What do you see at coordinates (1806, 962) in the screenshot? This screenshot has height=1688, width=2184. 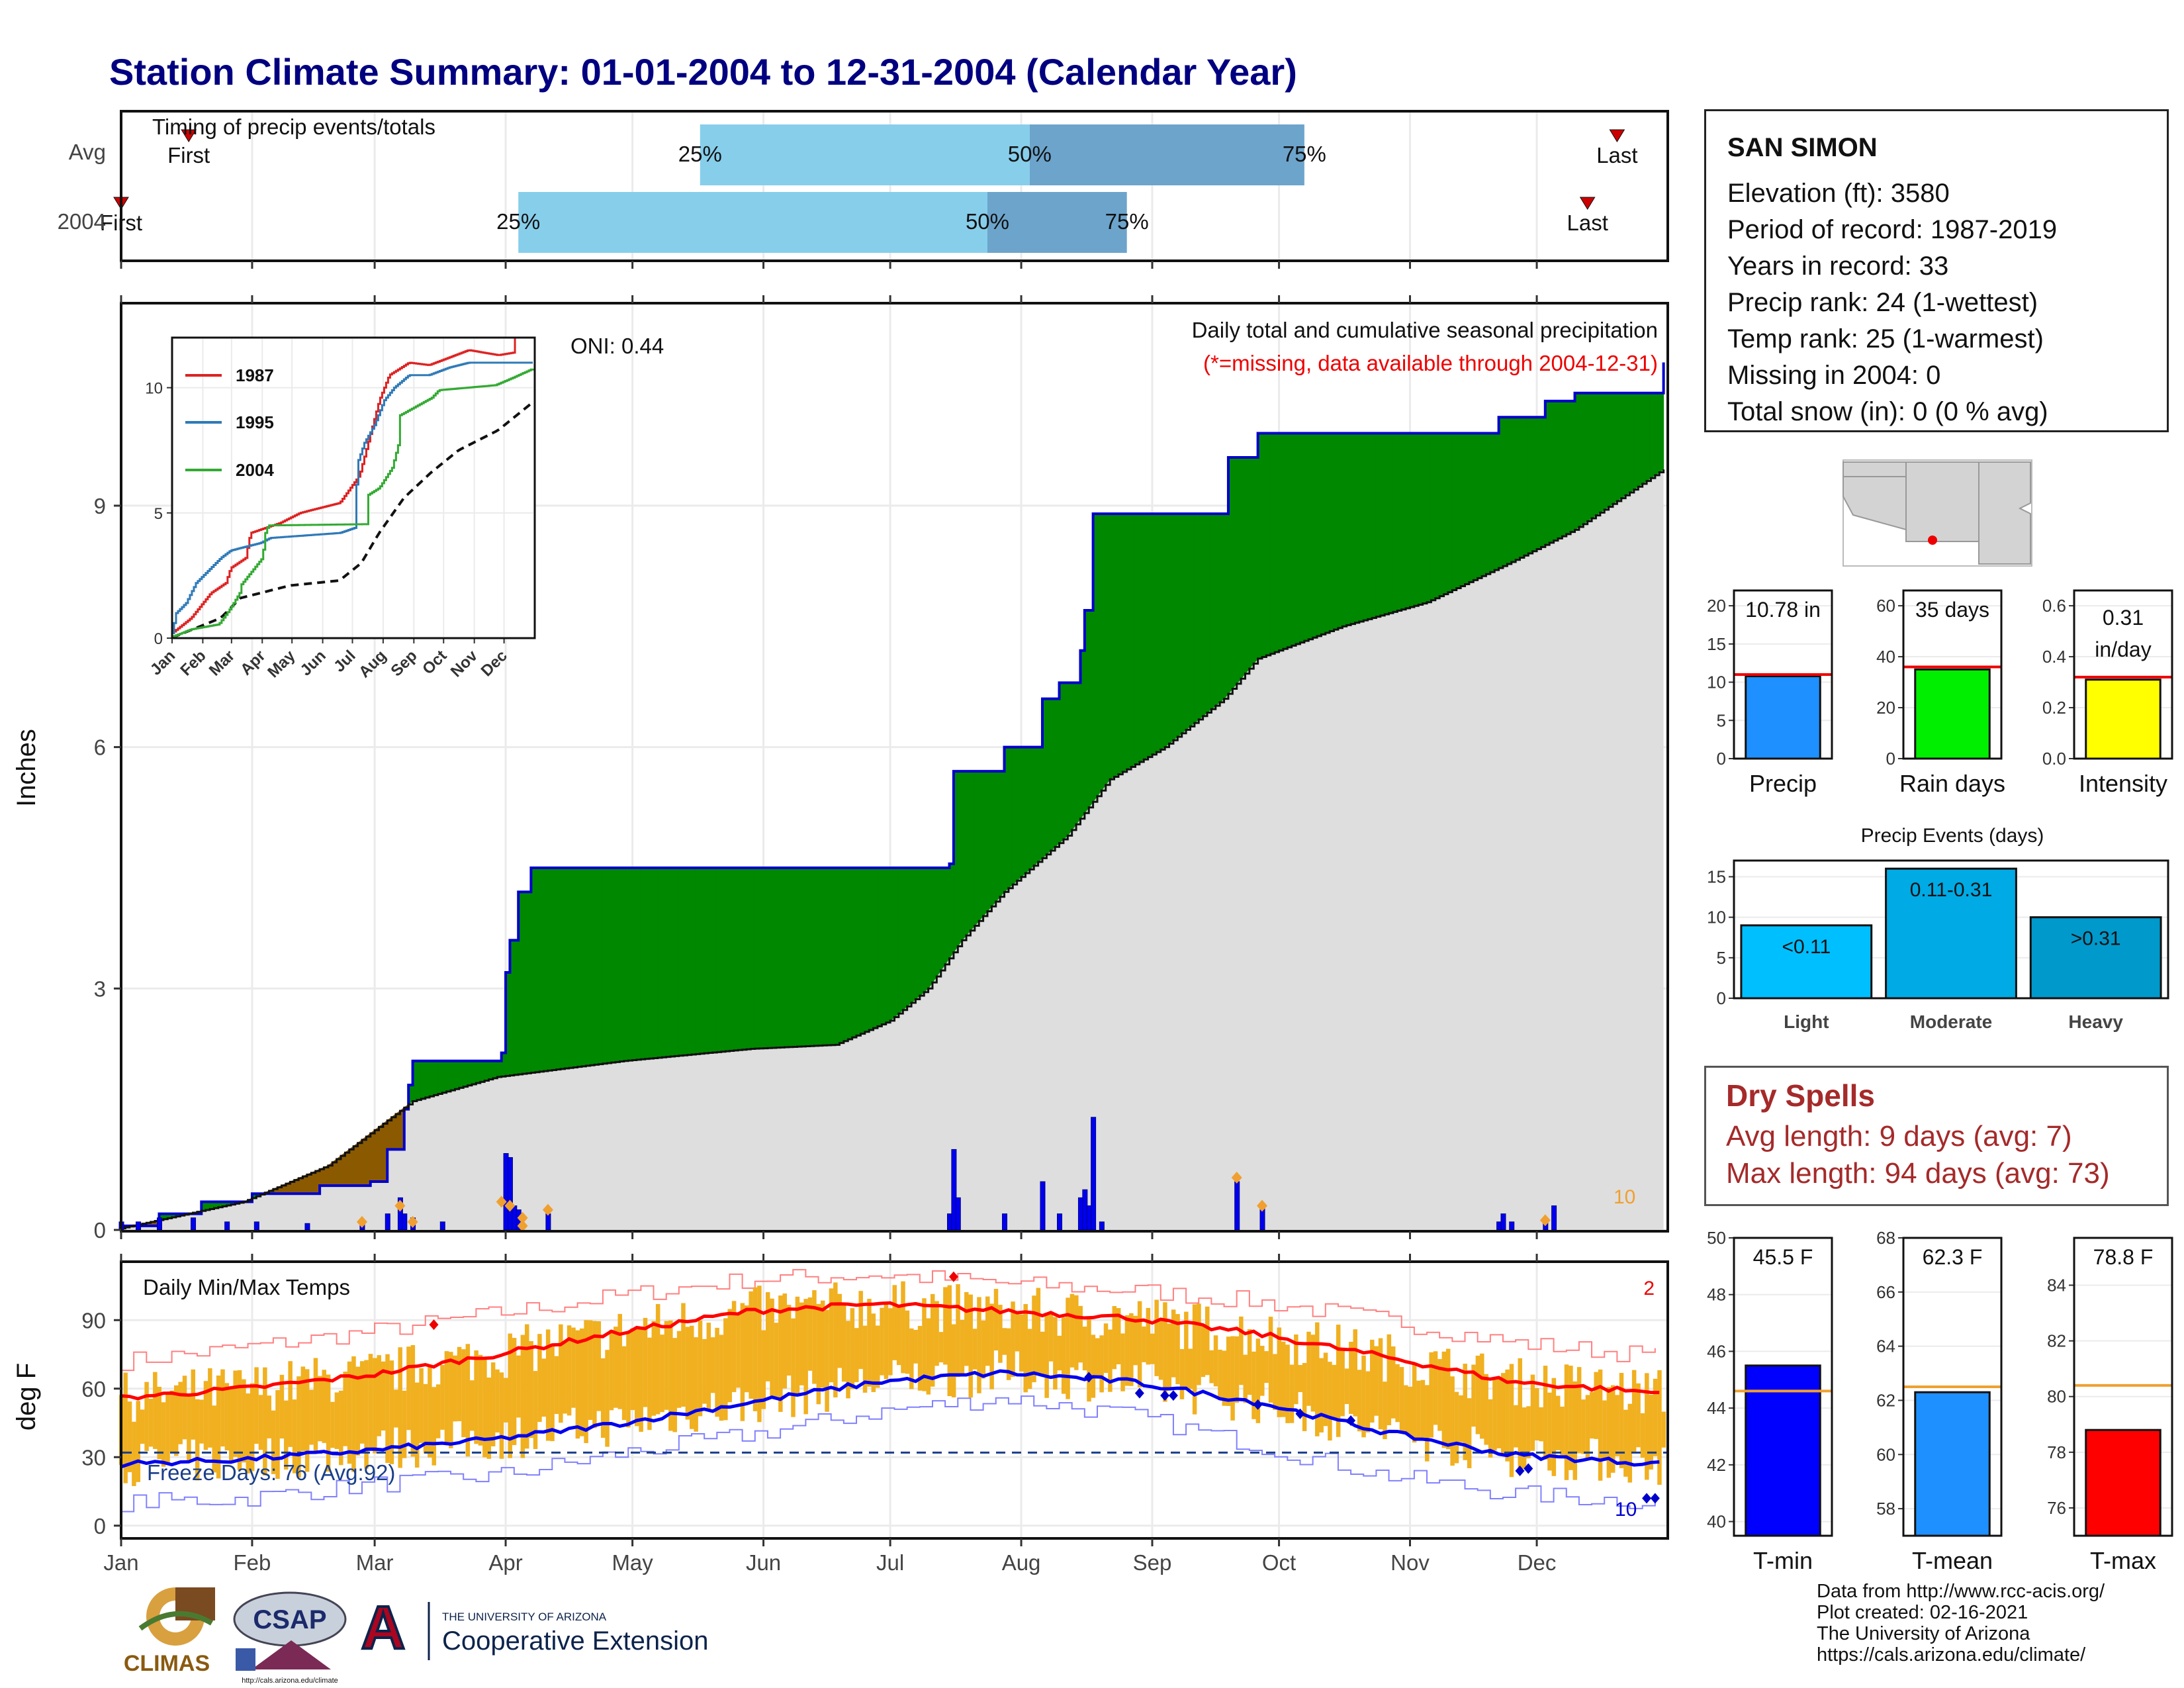 I see `events-bar-light` at bounding box center [1806, 962].